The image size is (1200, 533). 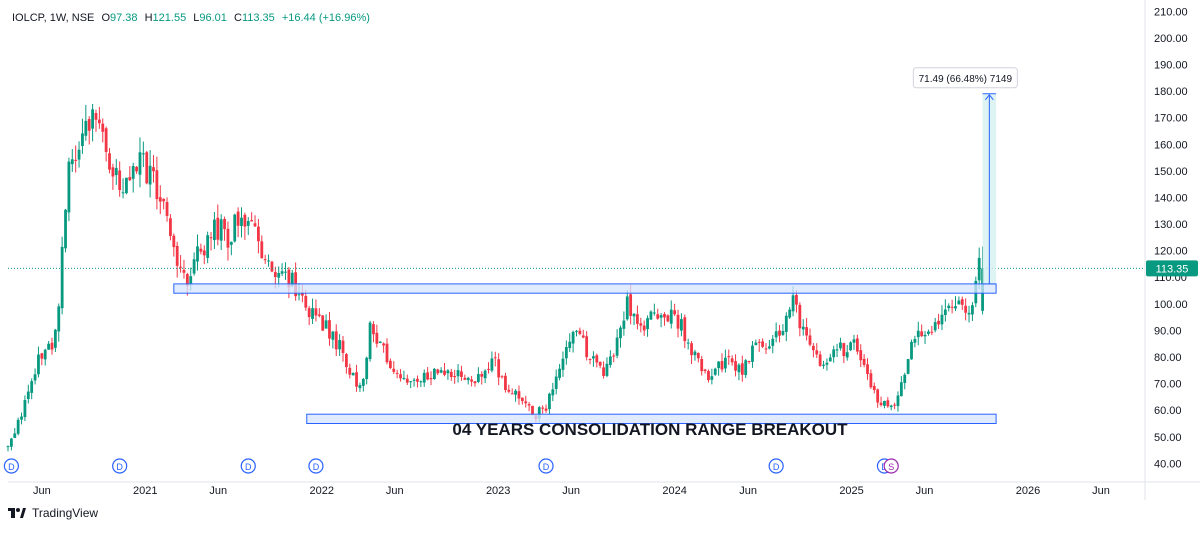 I want to click on split-event-marker: S, so click(x=891, y=466).